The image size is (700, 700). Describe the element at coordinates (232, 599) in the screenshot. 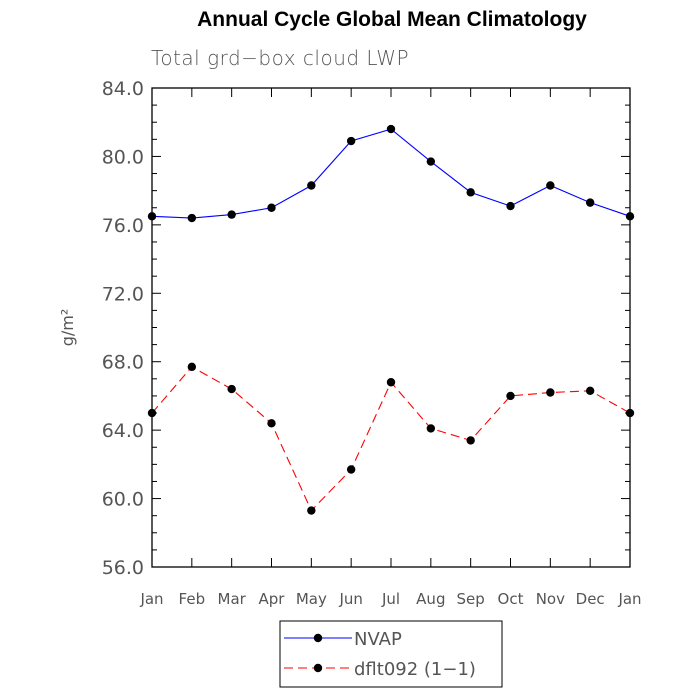

I see `x-tick-label: Mar` at that location.